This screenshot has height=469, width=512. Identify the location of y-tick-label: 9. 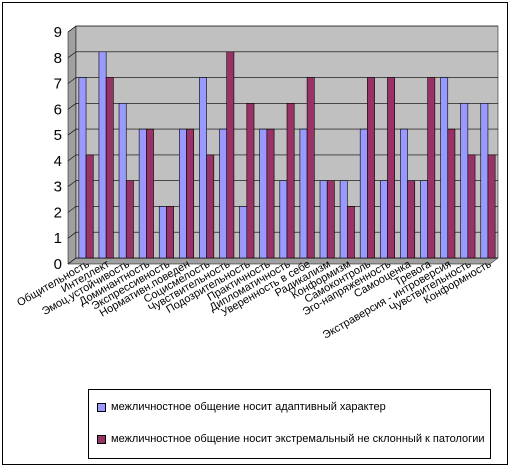
(58, 32).